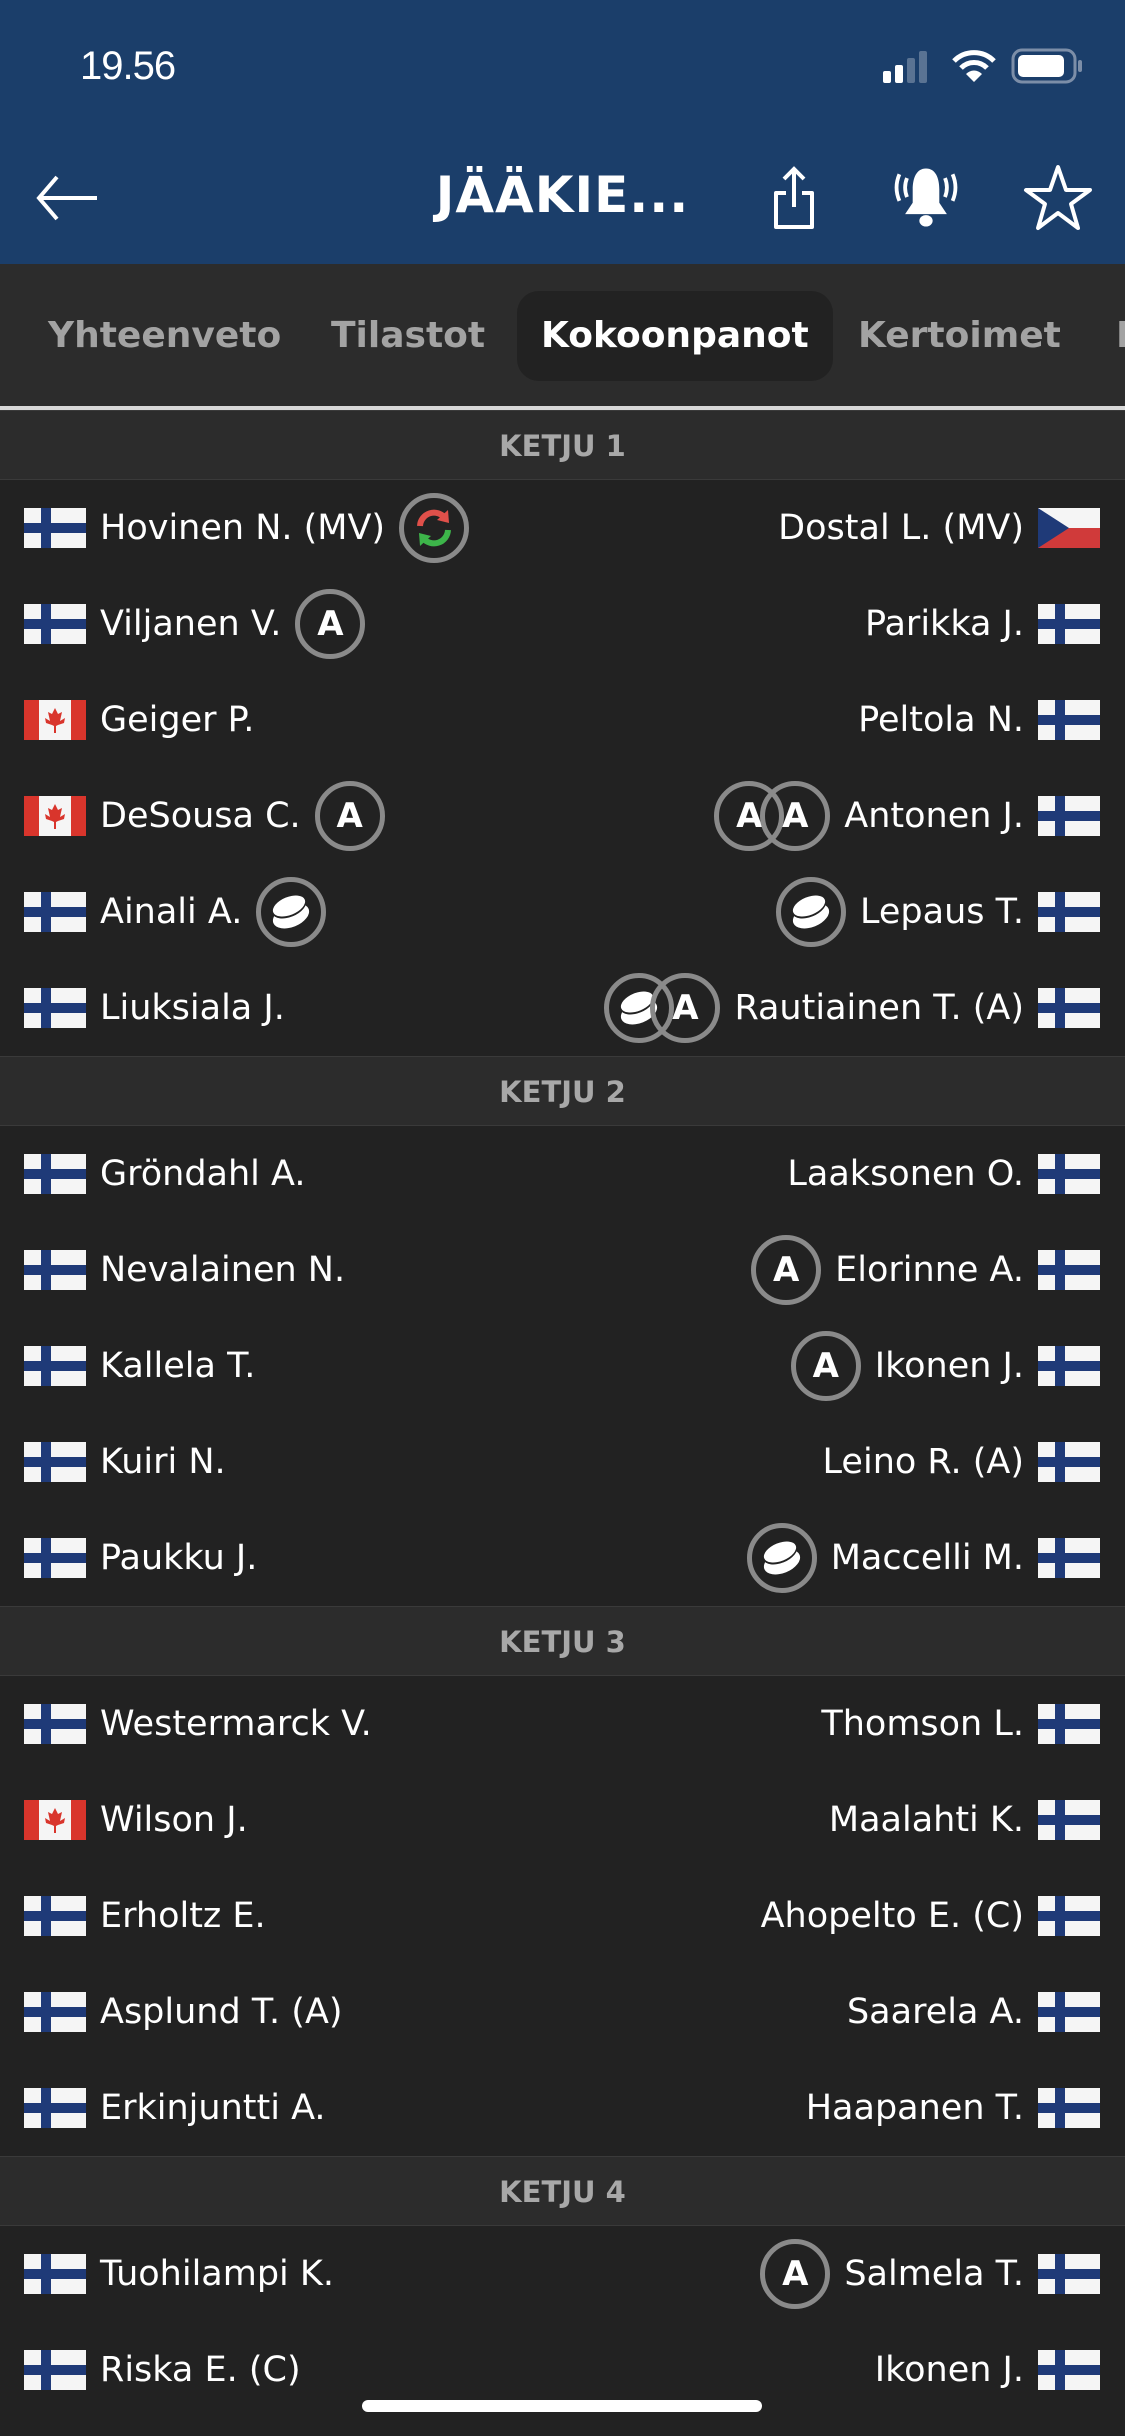  Describe the element at coordinates (1108, 336) in the screenshot. I see `tab-next-partial: K` at that location.